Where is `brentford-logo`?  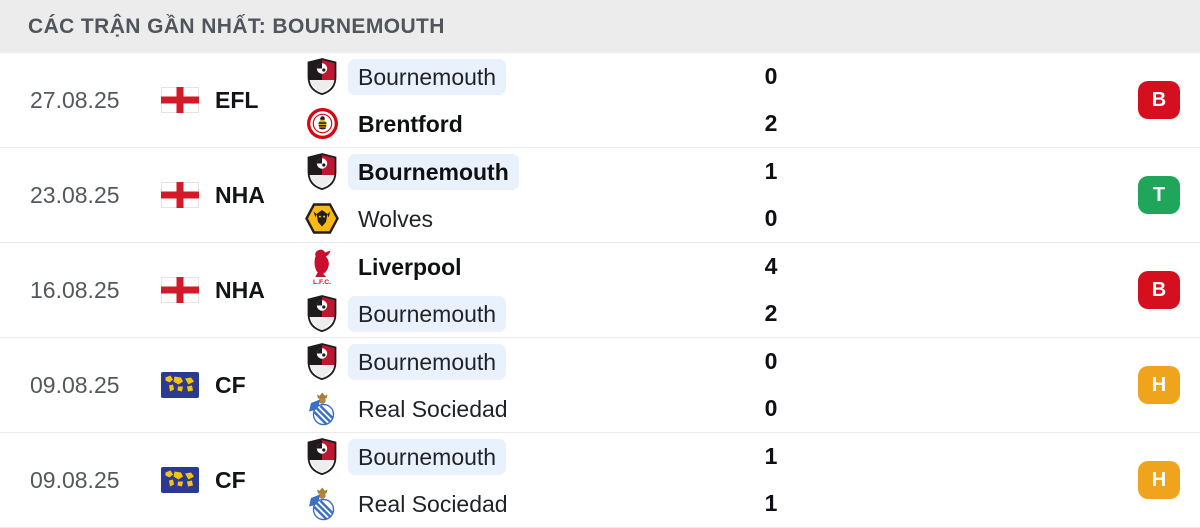
brentford-logo is located at coordinates (322, 123).